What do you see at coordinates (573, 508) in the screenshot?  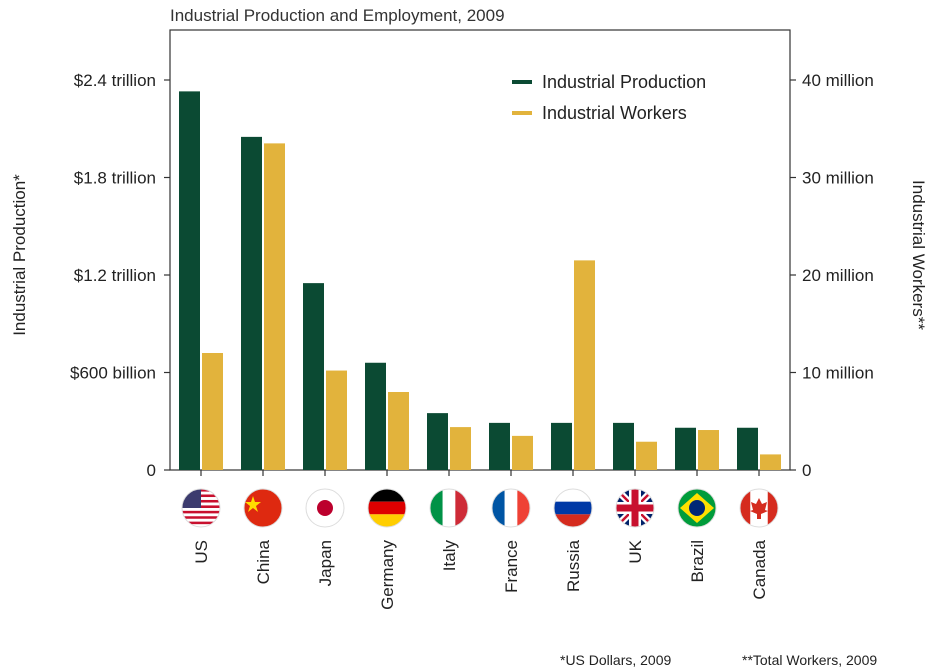 I see `russia-flag-icon` at bounding box center [573, 508].